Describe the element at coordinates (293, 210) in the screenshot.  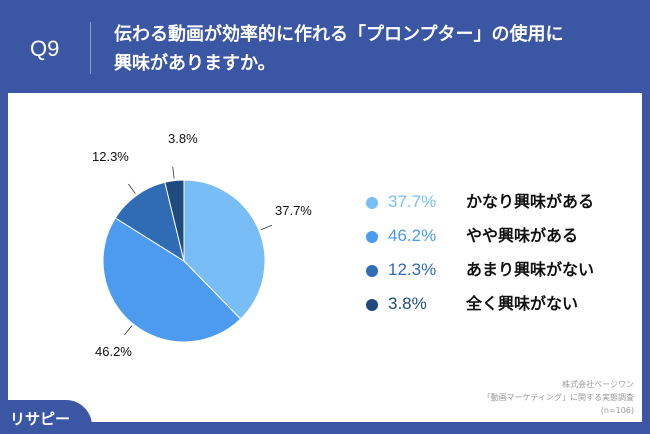
I see `data-label: 37.7%` at that location.